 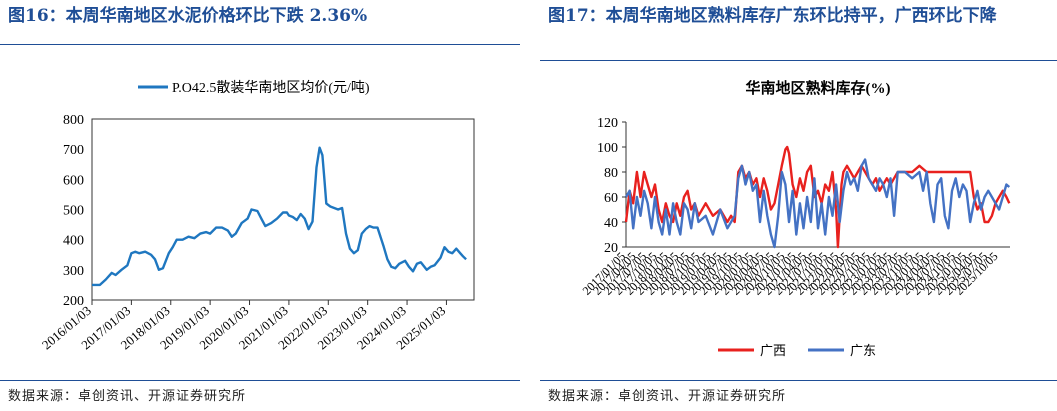 What do you see at coordinates (773, 350) in the screenshot?
I see `legend-label-guangxi: 广西` at bounding box center [773, 350].